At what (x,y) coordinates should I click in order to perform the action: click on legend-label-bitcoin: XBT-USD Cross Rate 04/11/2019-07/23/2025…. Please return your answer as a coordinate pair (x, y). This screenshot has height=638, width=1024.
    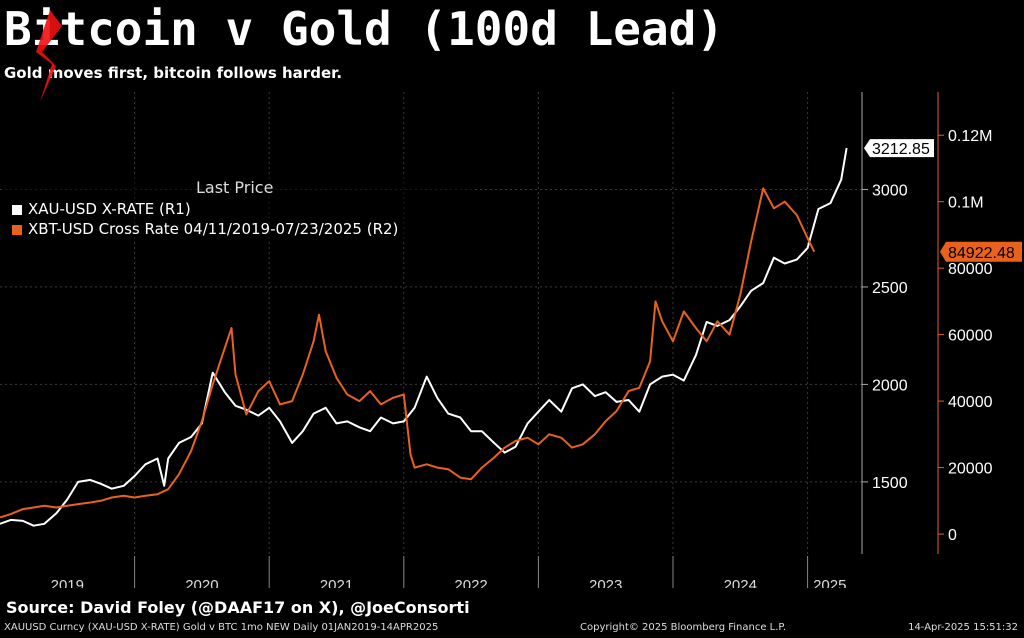
    Looking at the image, I should click on (213, 229).